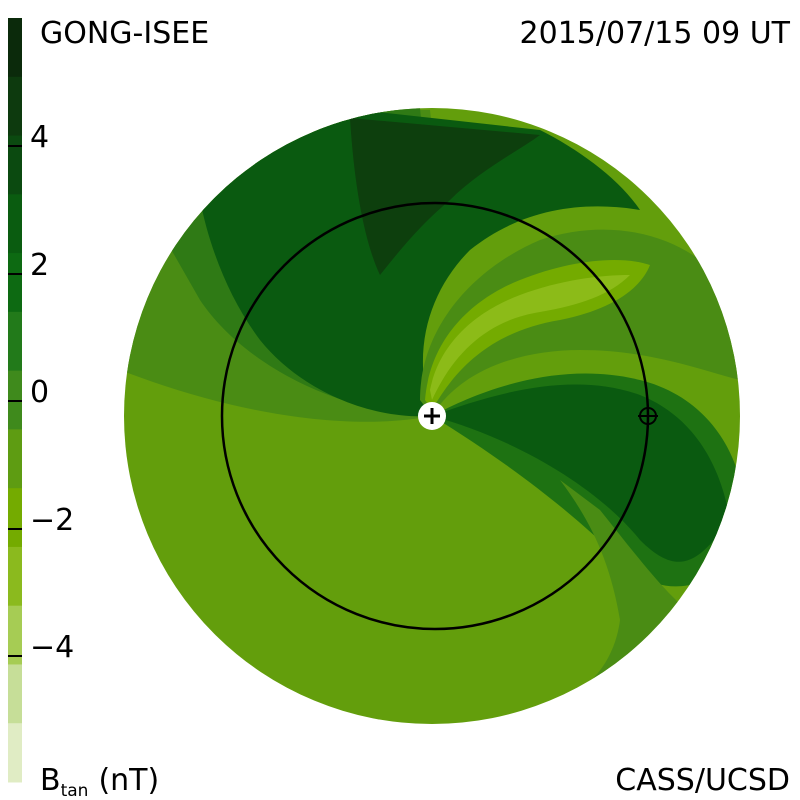 The width and height of the screenshot is (800, 800). What do you see at coordinates (655, 33) in the screenshot?
I see `timestamp-label: 2015/07/15 09 UT` at bounding box center [655, 33].